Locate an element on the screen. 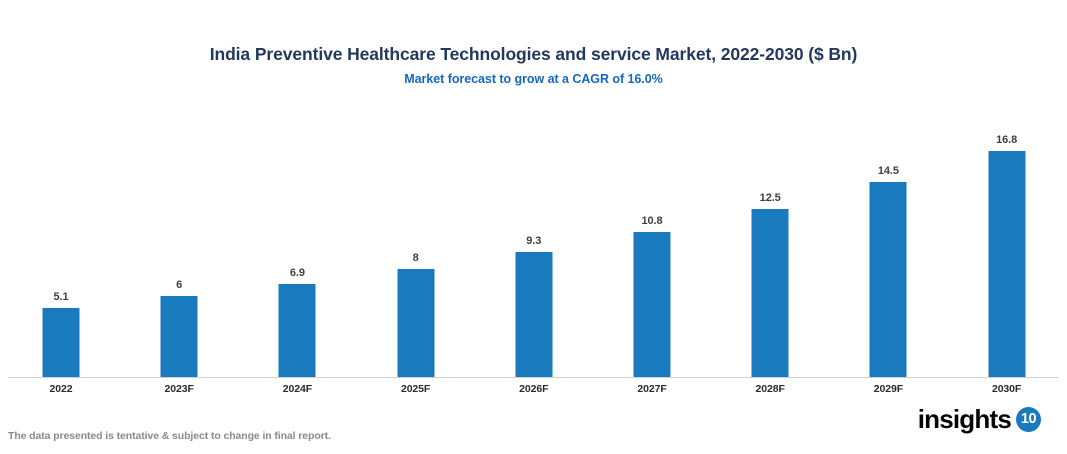 The width and height of the screenshot is (1067, 454). bar-group: 14.5 2029F is located at coordinates (888, 200).